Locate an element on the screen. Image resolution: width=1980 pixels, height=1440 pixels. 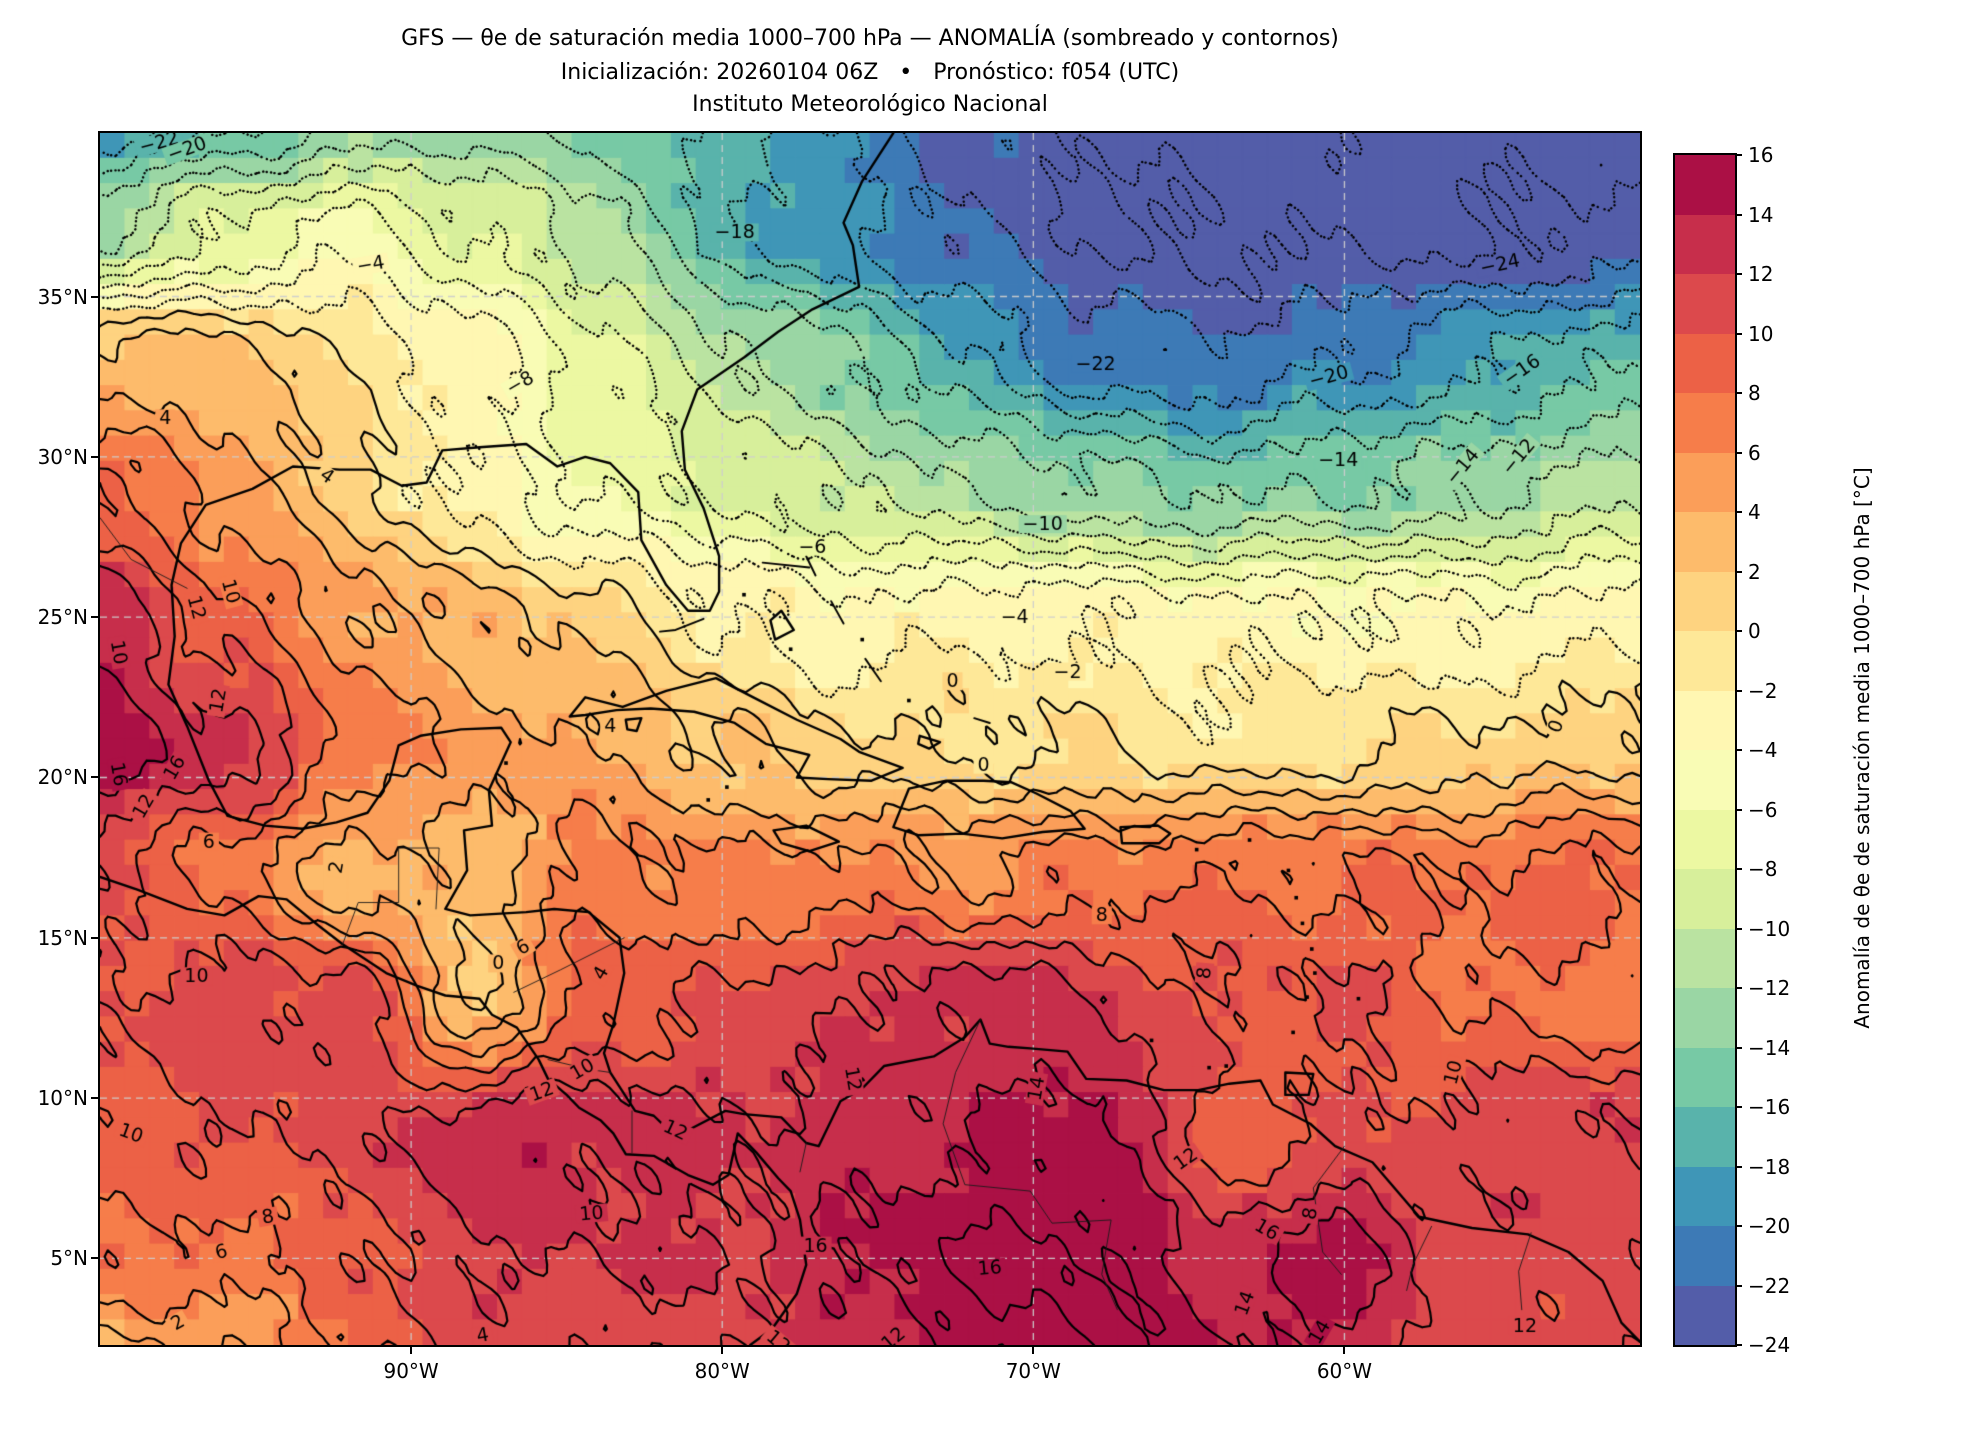
colorbar-tick-label: −6 is located at coordinates (1763, 809).